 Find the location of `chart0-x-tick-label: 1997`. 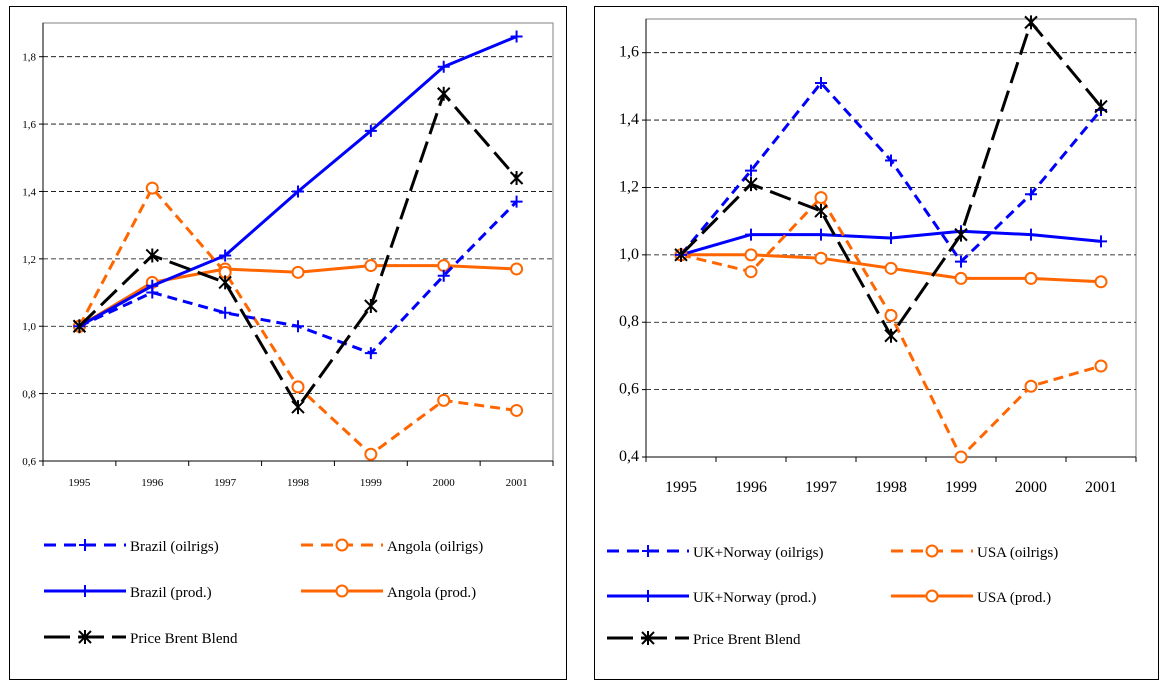

chart0-x-tick-label: 1997 is located at coordinates (225, 483).